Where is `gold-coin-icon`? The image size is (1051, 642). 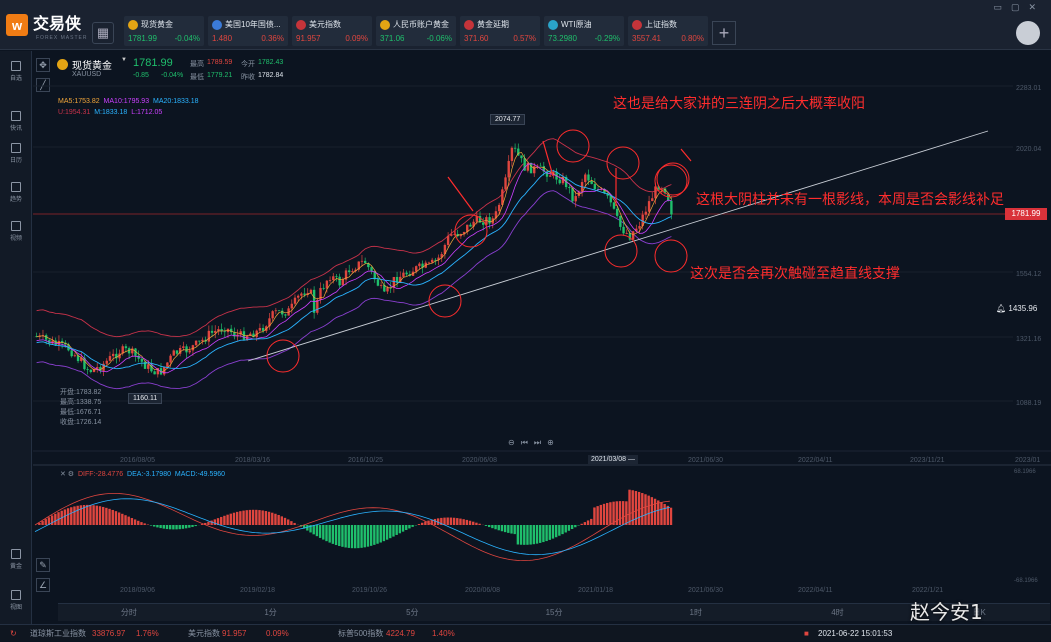 gold-coin-icon is located at coordinates (385, 25).